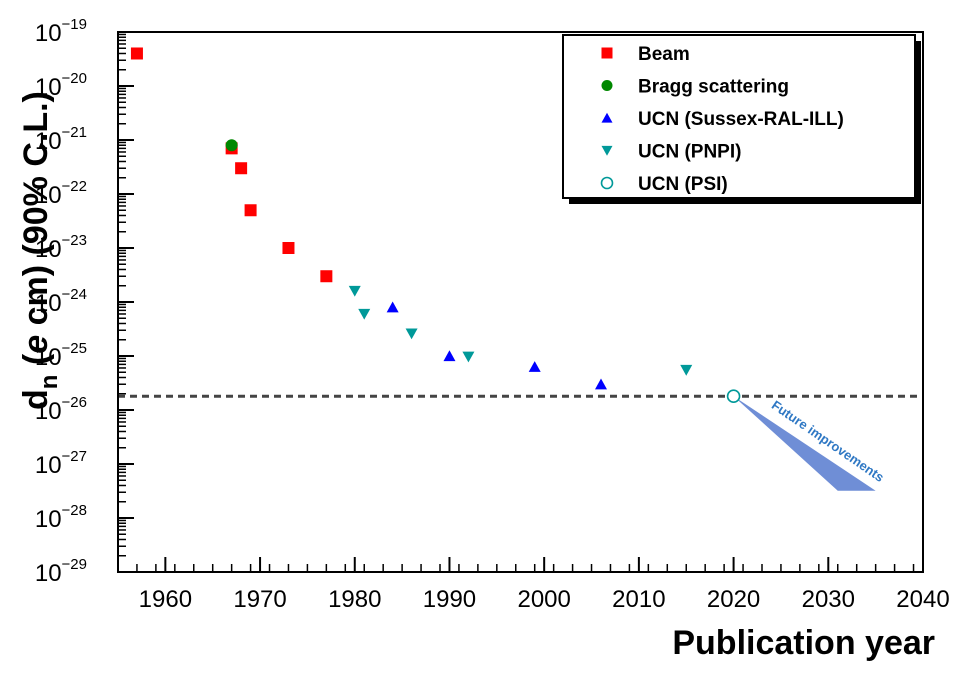 The image size is (979, 674). I want to click on future-improvements-layer: Future improvements, so click(810, 443).